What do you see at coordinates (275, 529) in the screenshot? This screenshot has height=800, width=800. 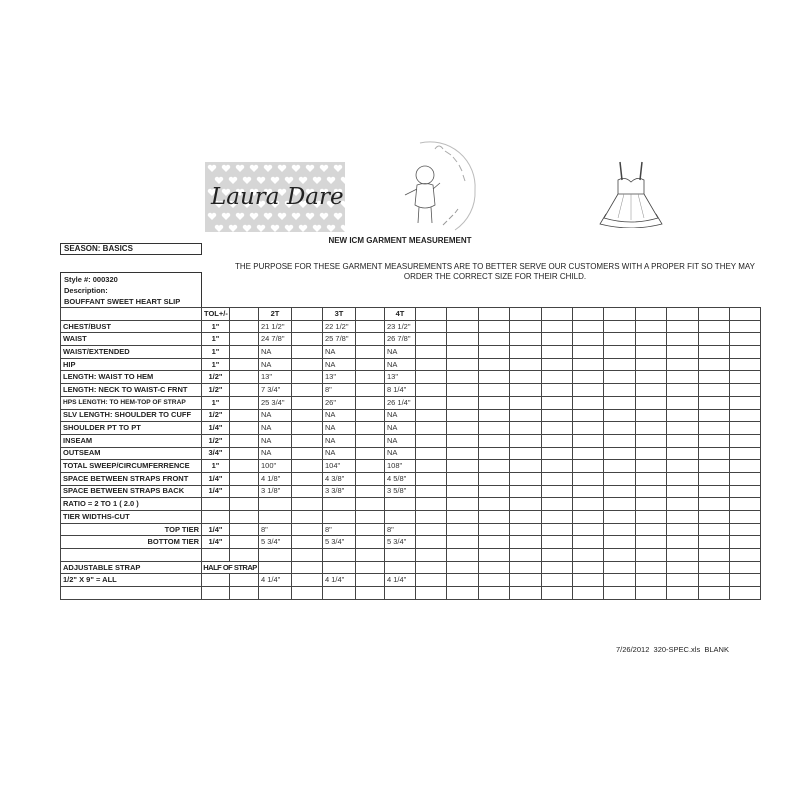 I see `size-value-2t: 8"` at bounding box center [275, 529].